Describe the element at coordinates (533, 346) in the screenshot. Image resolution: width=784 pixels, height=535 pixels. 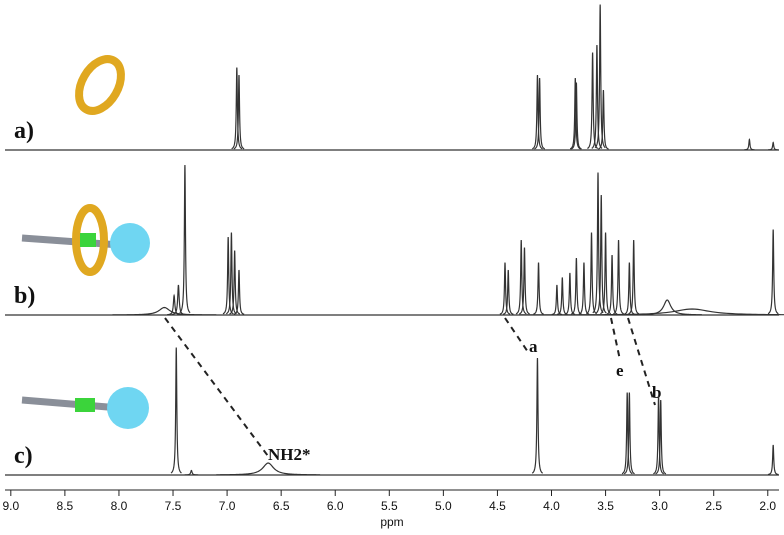
I see `annotation: a` at that location.